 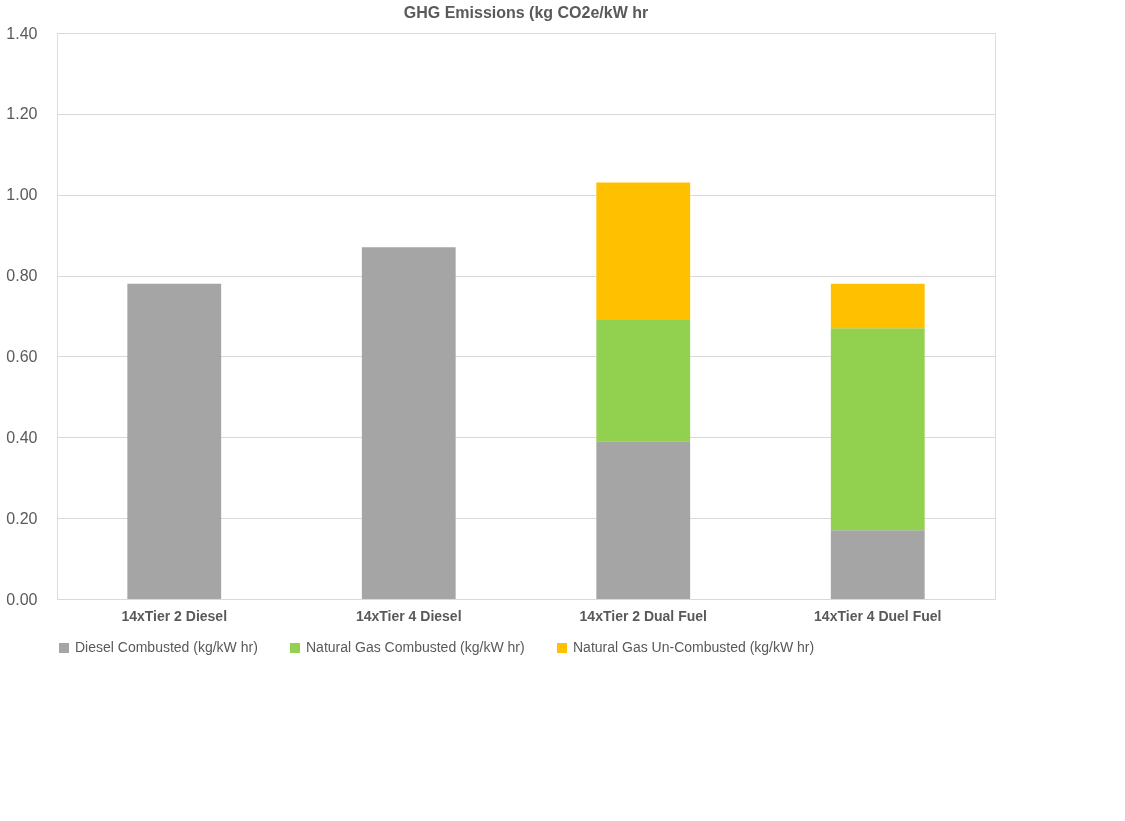 I want to click on y-tick-label: 1.00, so click(x=22, y=195).